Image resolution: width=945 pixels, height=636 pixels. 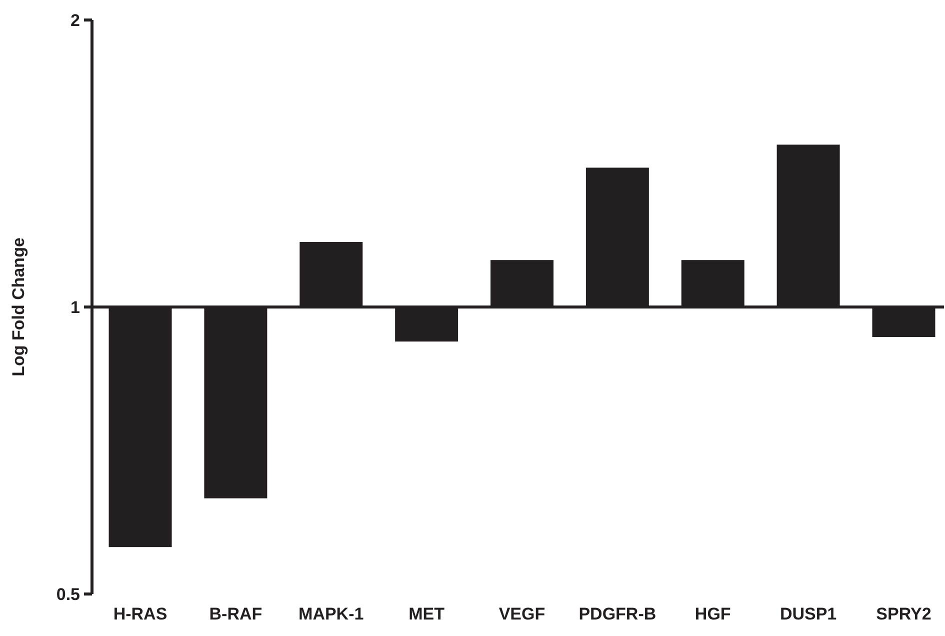 What do you see at coordinates (712, 614) in the screenshot?
I see `x-tick-label: HGF` at bounding box center [712, 614].